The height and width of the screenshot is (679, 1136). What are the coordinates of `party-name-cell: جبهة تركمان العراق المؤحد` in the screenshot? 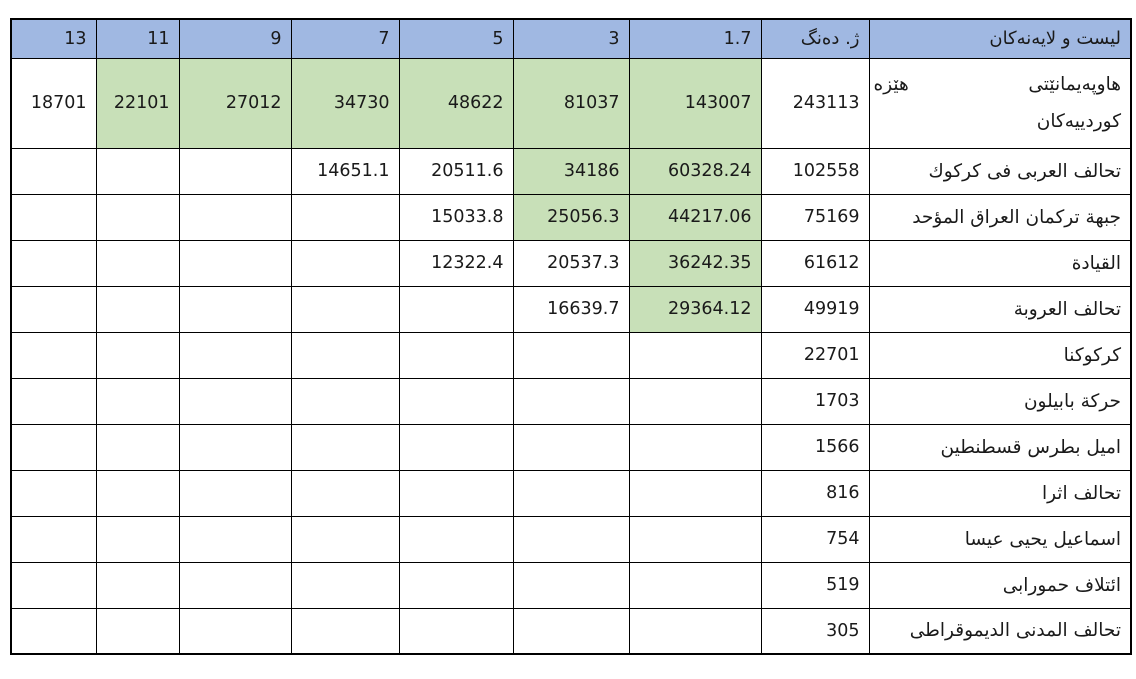 It's located at (1000, 217).